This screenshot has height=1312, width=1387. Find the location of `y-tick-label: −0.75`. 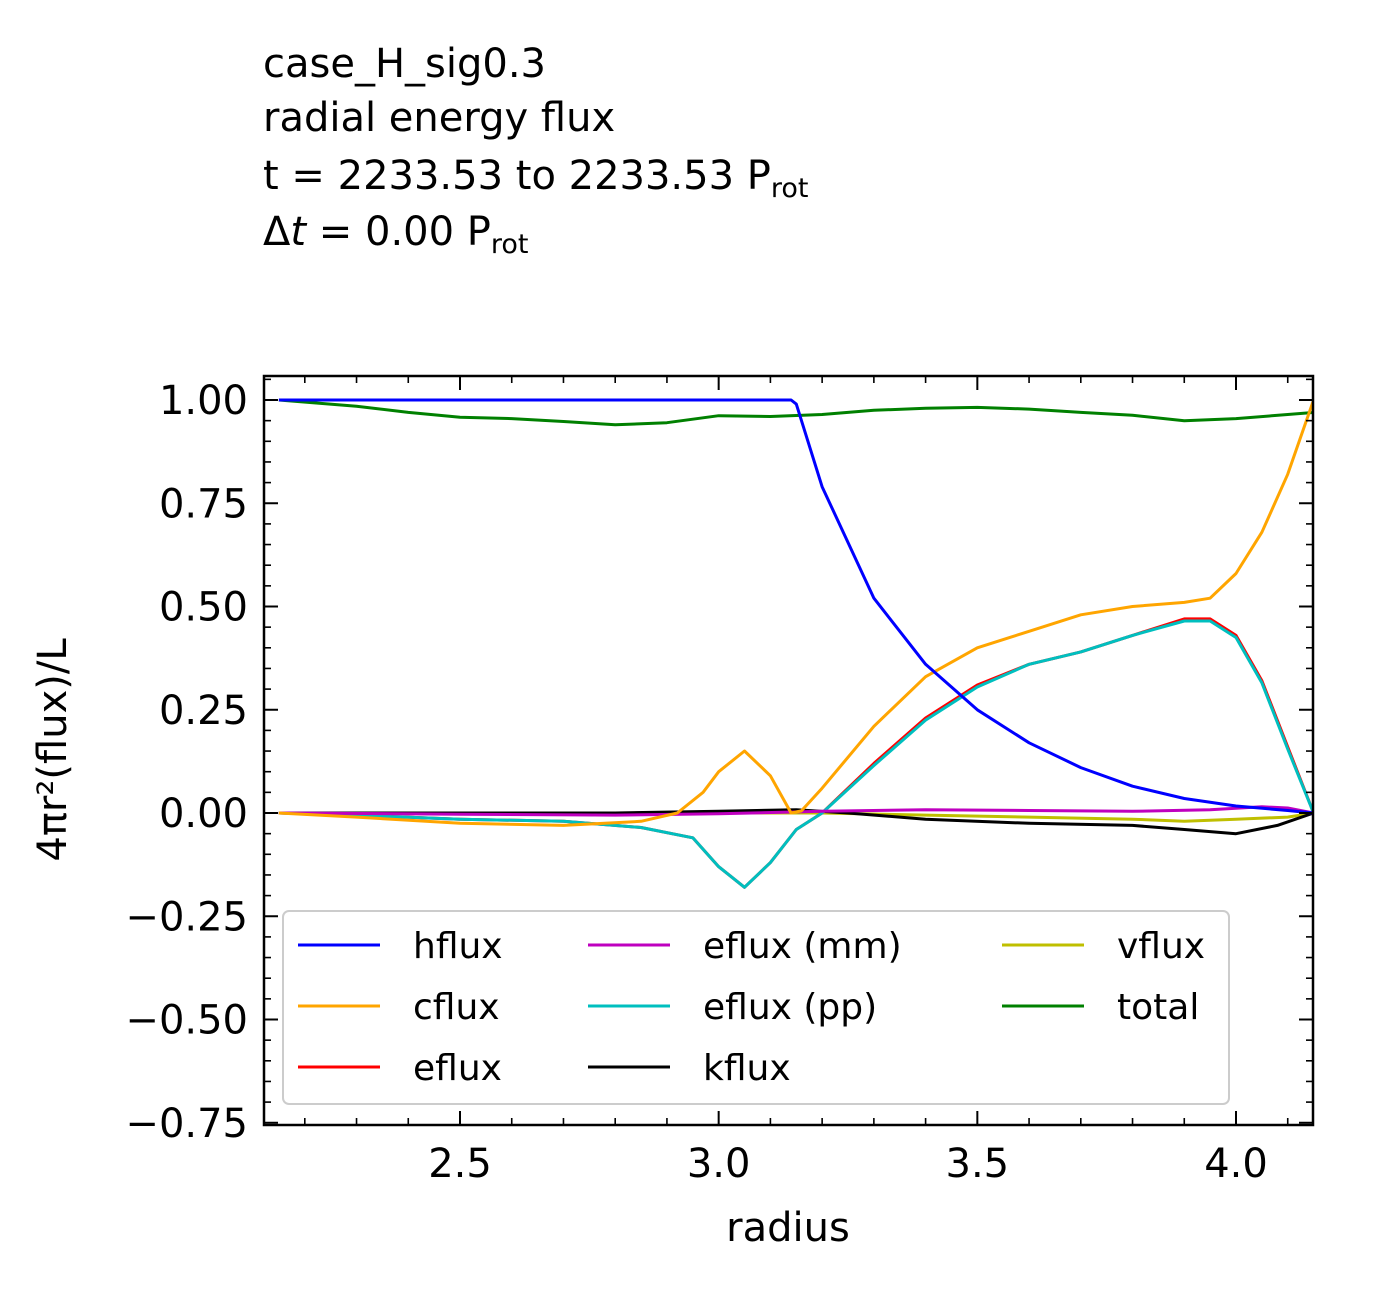

y-tick-label: −0.75 is located at coordinates (186, 1124).